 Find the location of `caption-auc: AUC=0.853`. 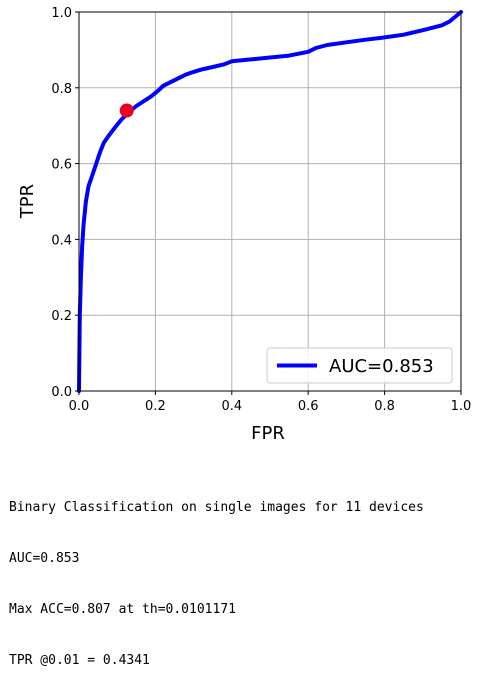

caption-auc: AUC=0.853 is located at coordinates (44, 558).